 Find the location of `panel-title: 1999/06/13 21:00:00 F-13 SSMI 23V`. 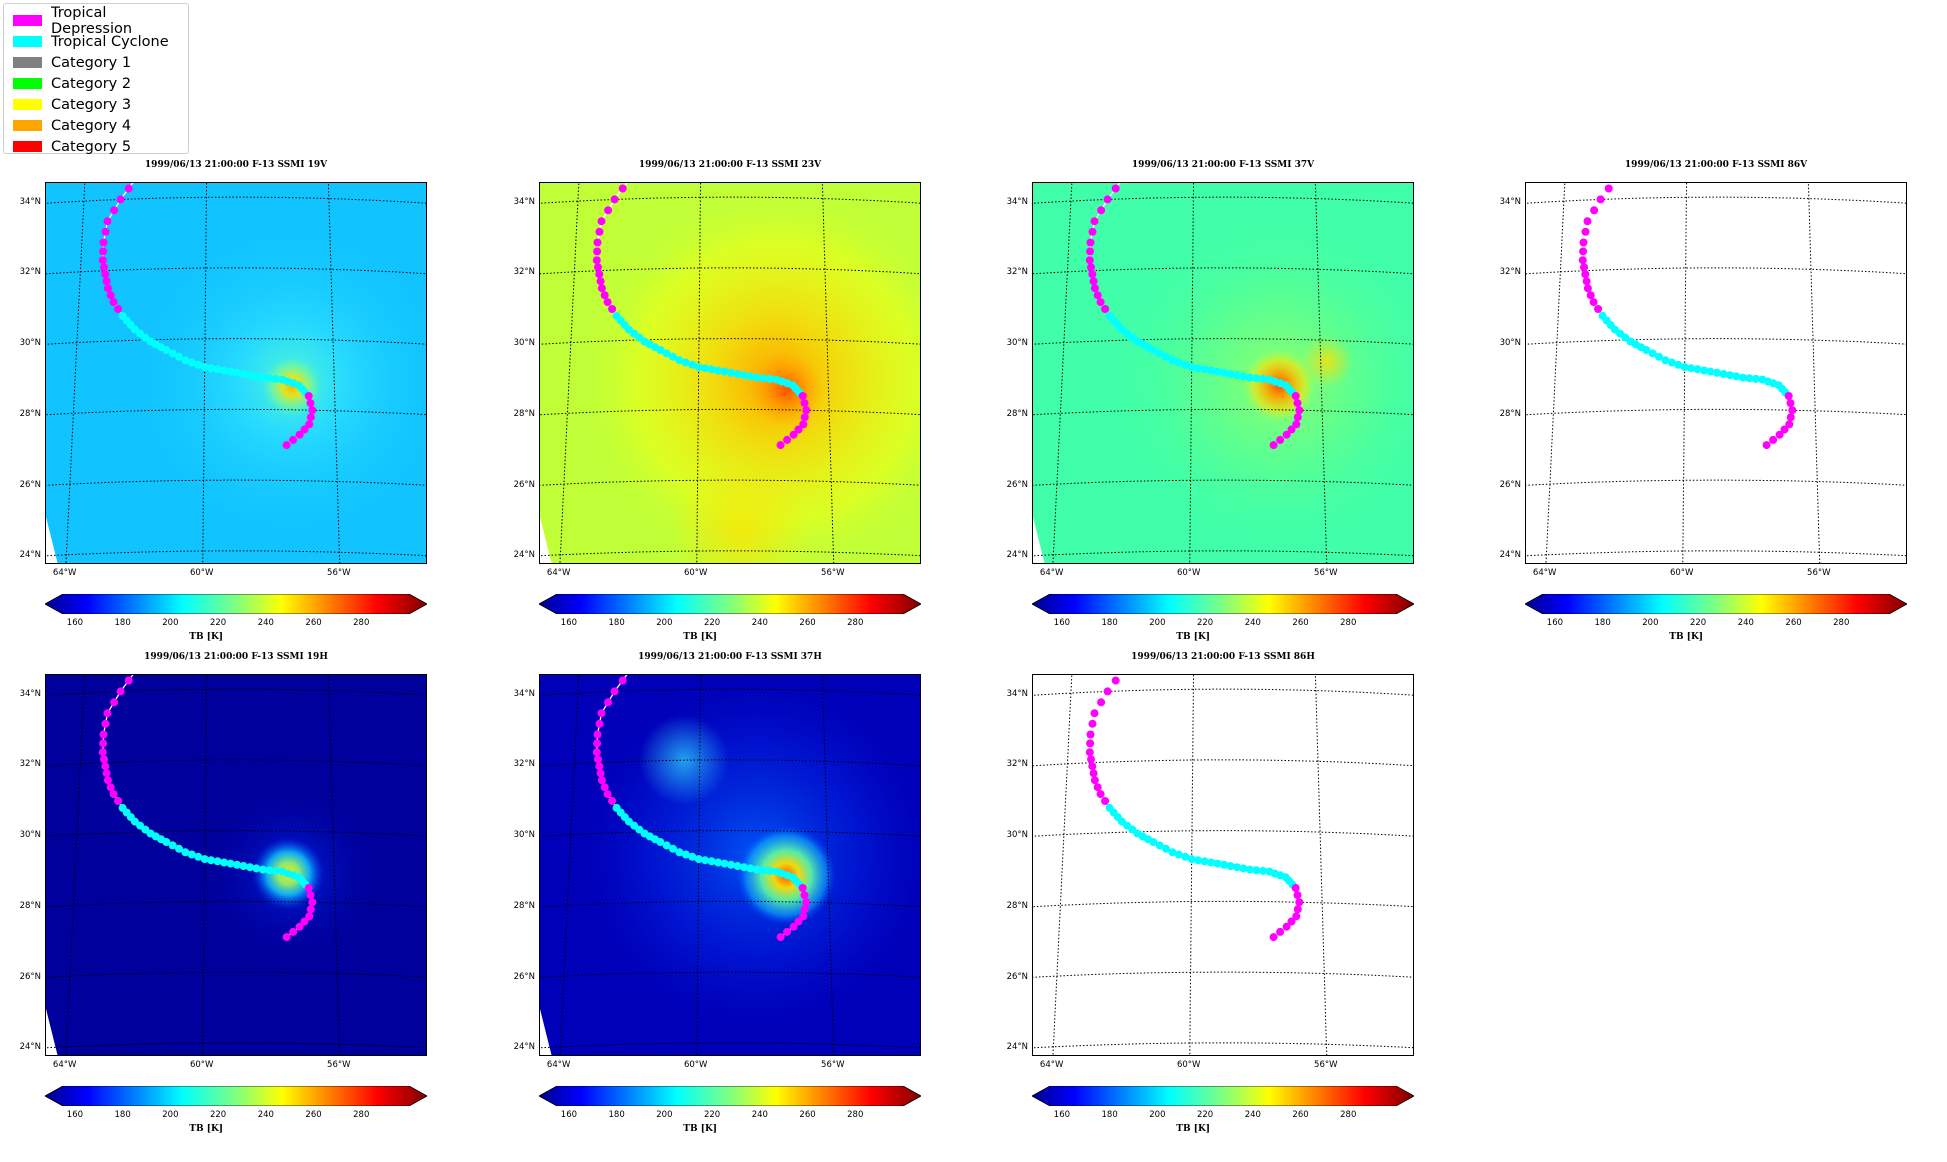

panel-title: 1999/06/13 21:00:00 F-13 SSMI 23V is located at coordinates (730, 165).